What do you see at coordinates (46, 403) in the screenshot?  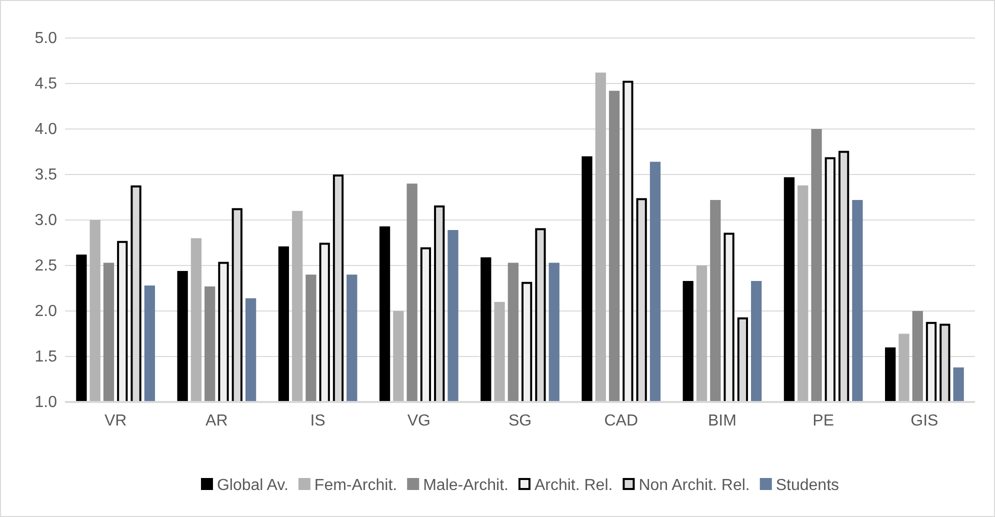 I see `y-tick-label: 1.0` at bounding box center [46, 403].